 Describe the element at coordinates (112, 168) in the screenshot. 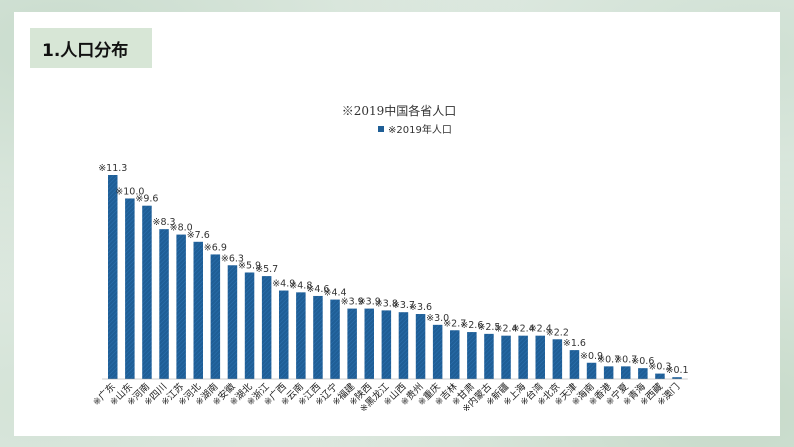

I see `value-label-1: ※11.3` at that location.